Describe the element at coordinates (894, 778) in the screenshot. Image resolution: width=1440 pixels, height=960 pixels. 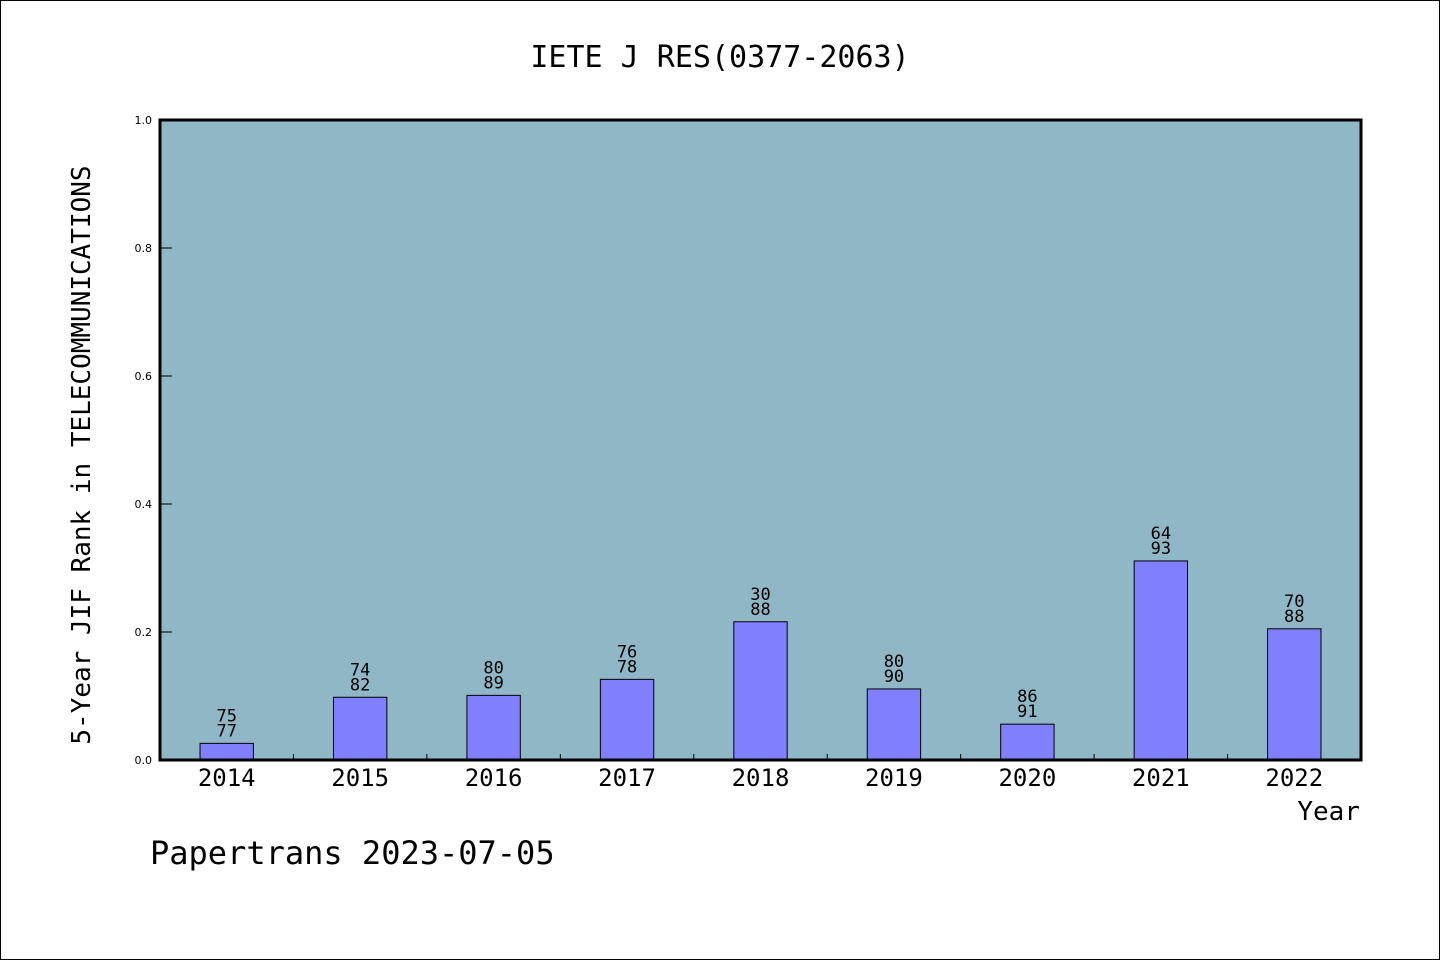
I see `x-tick-label: 2019` at that location.